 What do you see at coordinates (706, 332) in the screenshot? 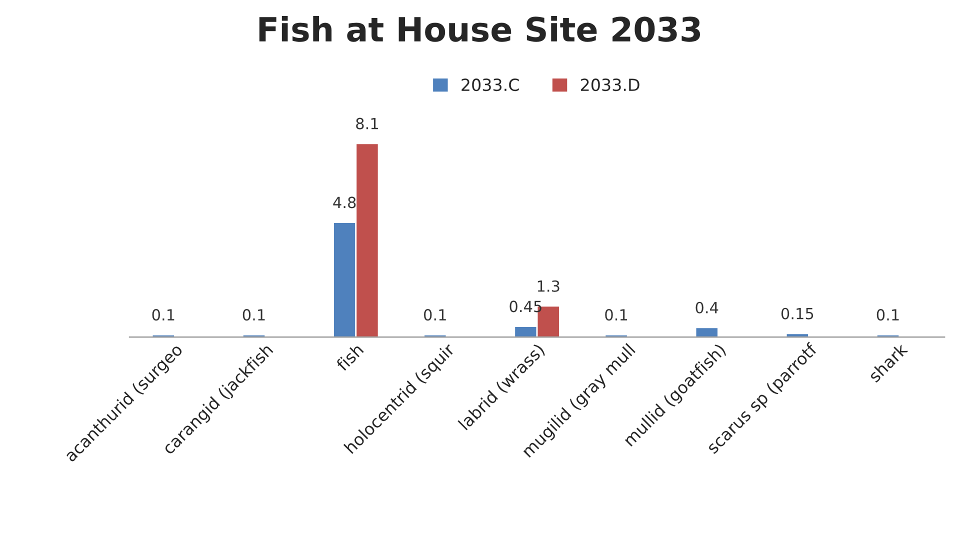
I see `bar` at bounding box center [706, 332].